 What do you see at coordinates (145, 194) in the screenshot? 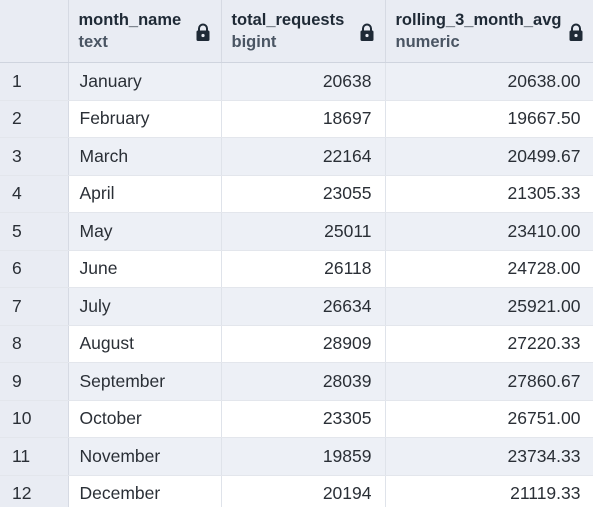
I see `cell-month-name: April` at bounding box center [145, 194].